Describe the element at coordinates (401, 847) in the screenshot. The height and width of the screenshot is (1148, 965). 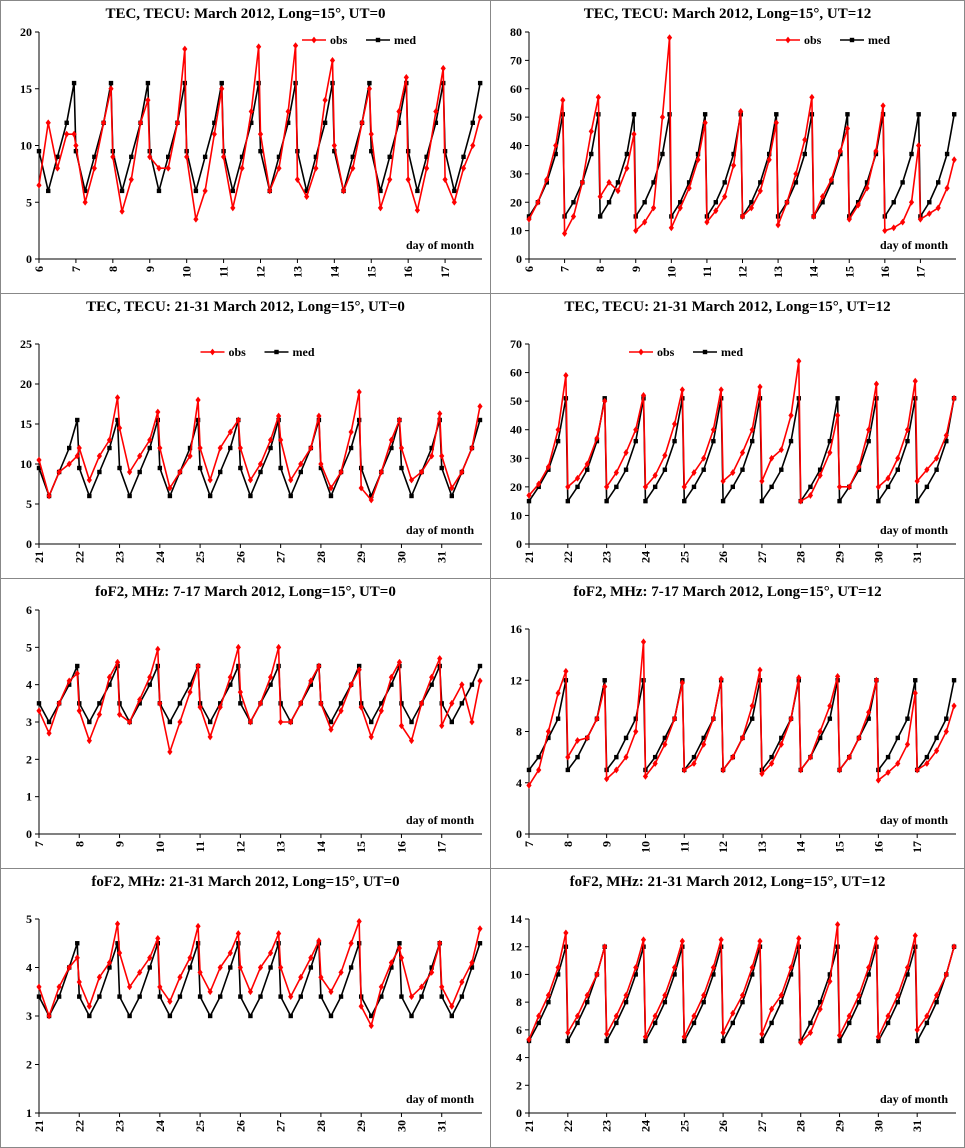
I see `x-tick-label: 16` at that location.